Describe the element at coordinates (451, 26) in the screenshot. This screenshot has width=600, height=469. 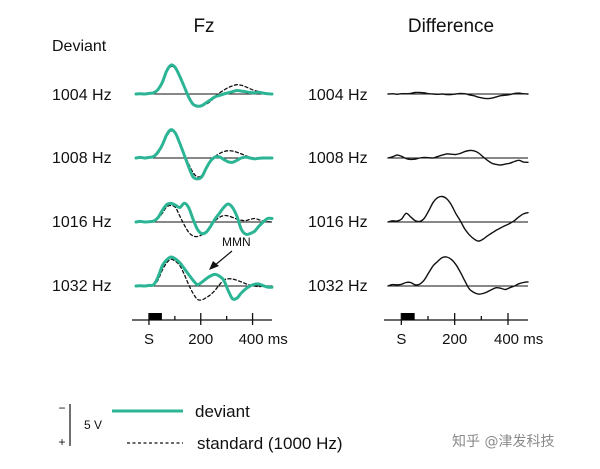
I see `panel-title-difference: Difference` at that location.